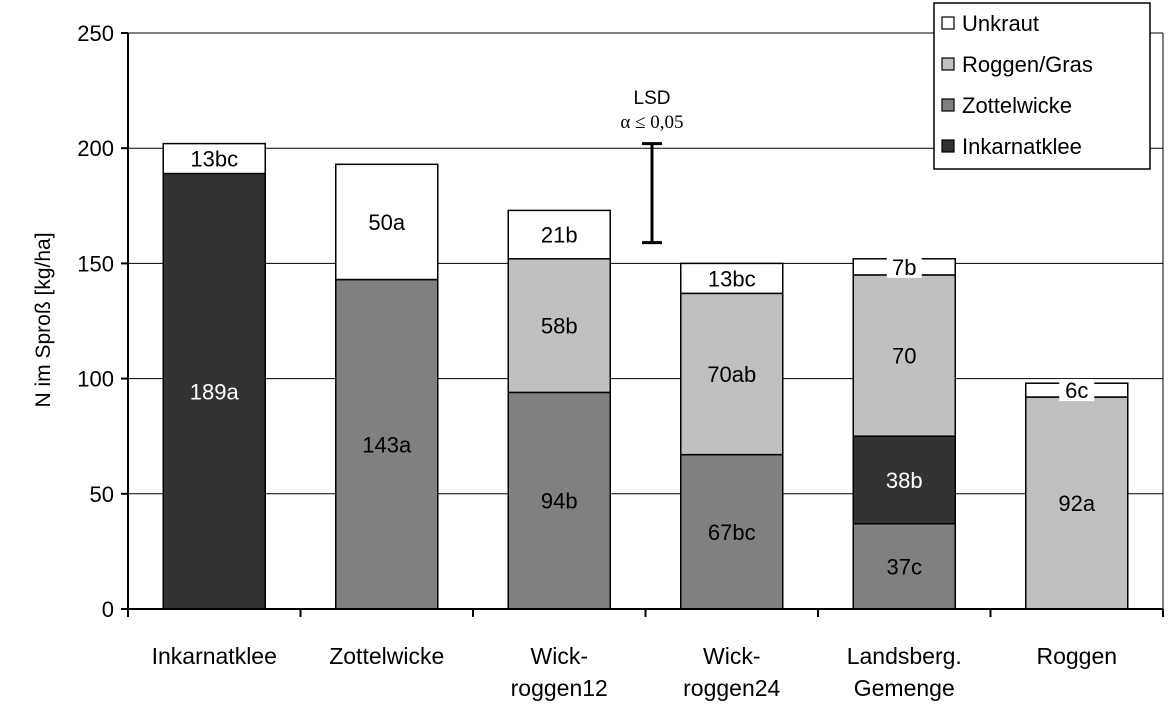  Describe the element at coordinates (108, 609) in the screenshot. I see `y-tick-label: 0` at that location.